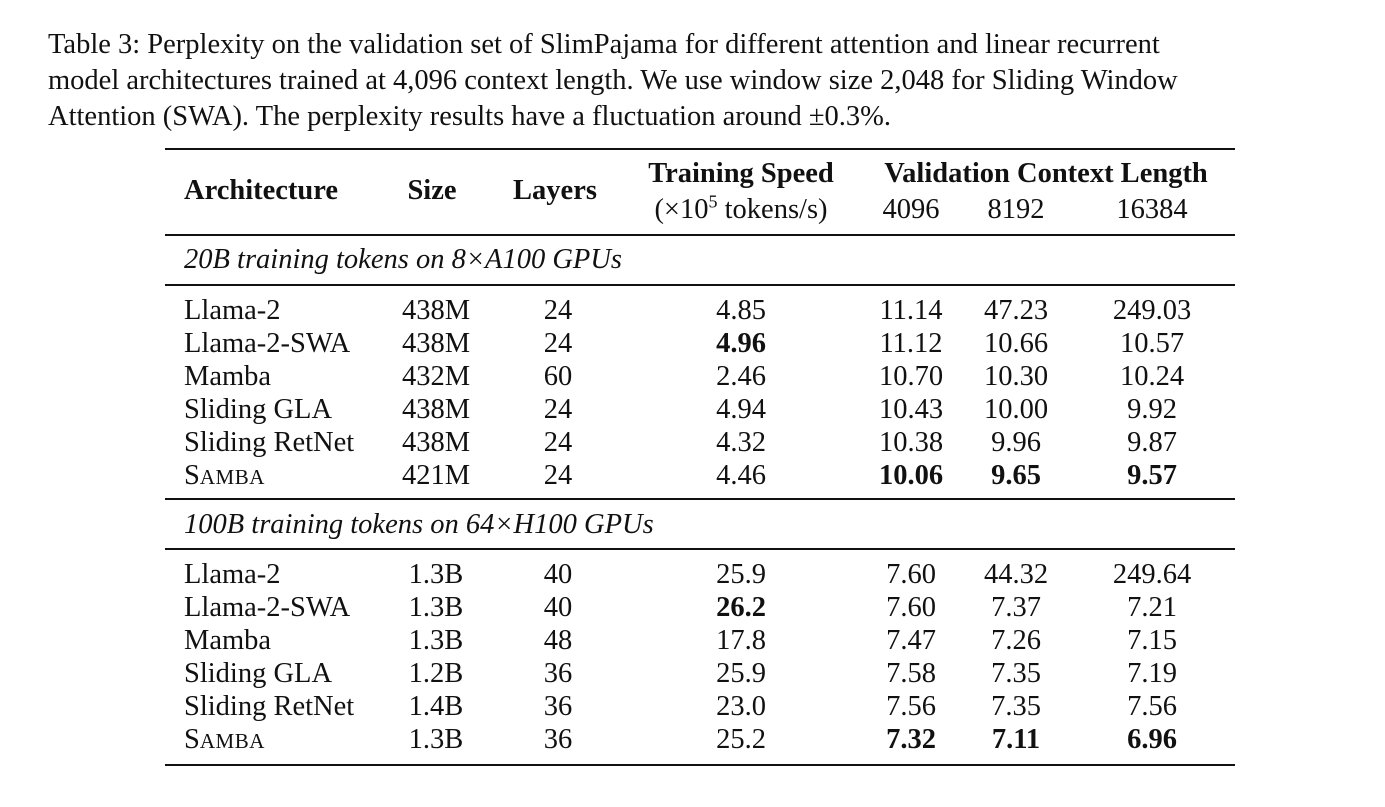  What do you see at coordinates (700, 549) in the screenshot?
I see `section2-title-rule` at bounding box center [700, 549].